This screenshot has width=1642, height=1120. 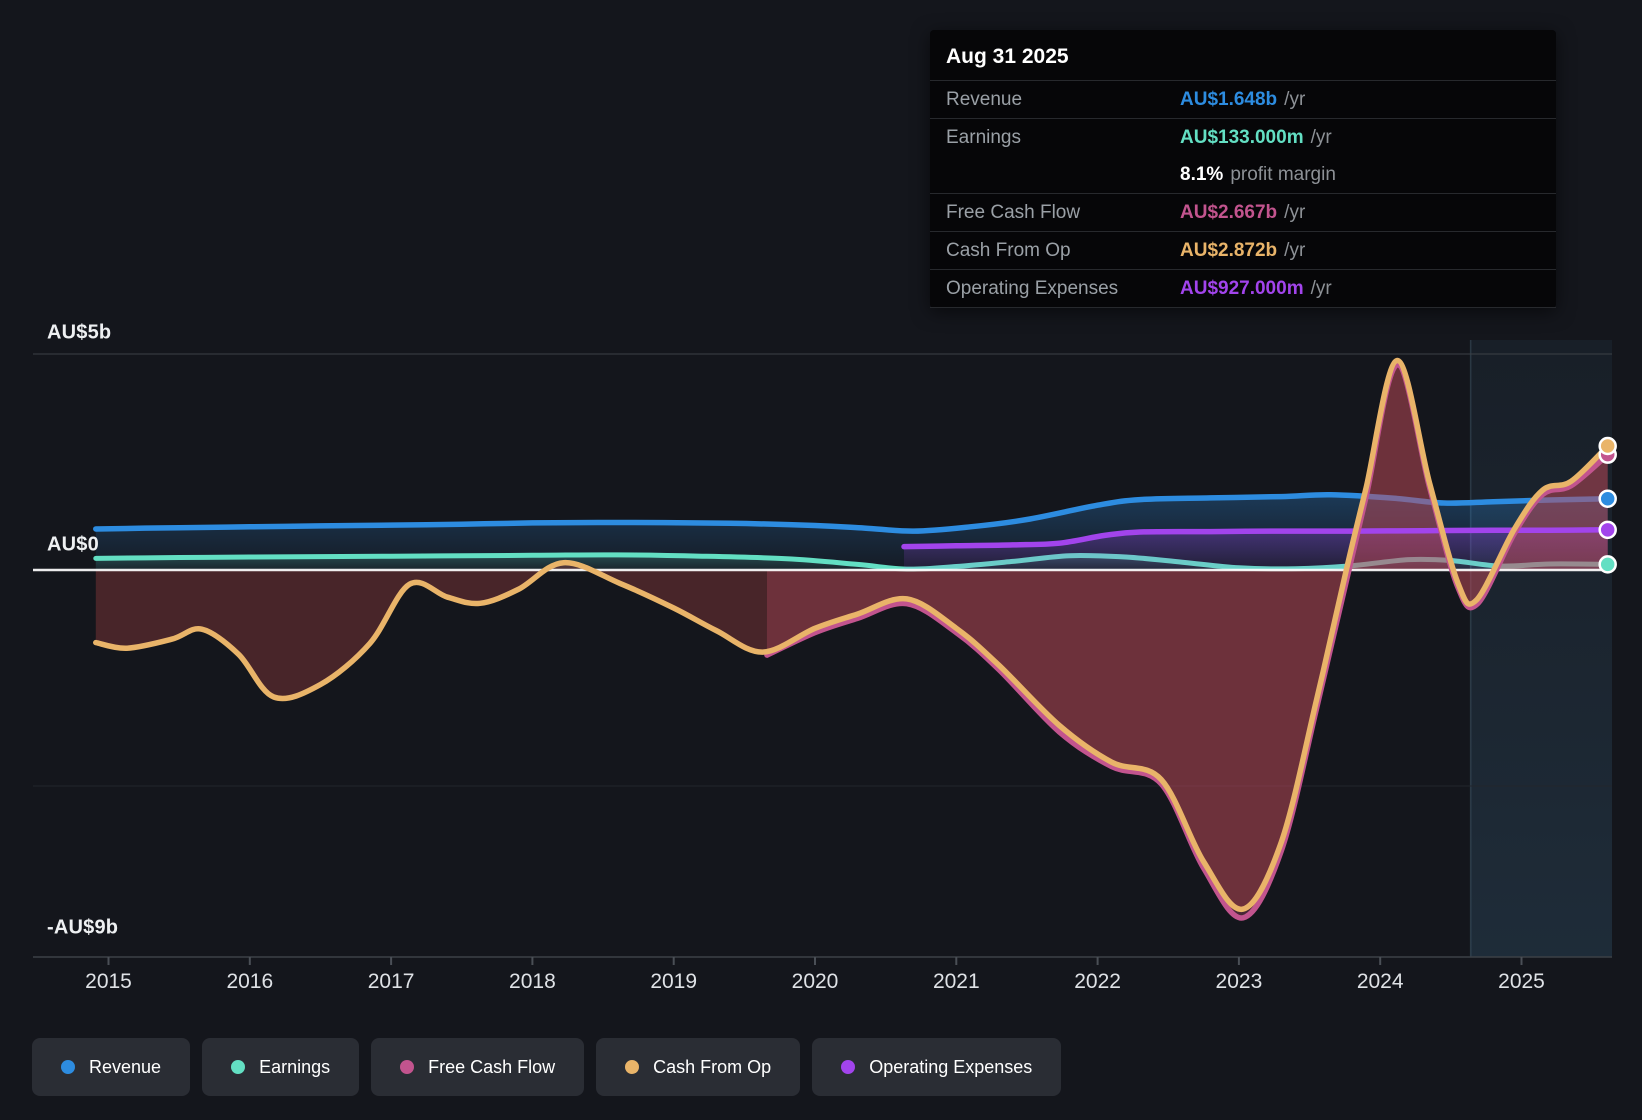 What do you see at coordinates (1256, 538) in the screenshot?
I see `operating-expenses-line` at bounding box center [1256, 538].